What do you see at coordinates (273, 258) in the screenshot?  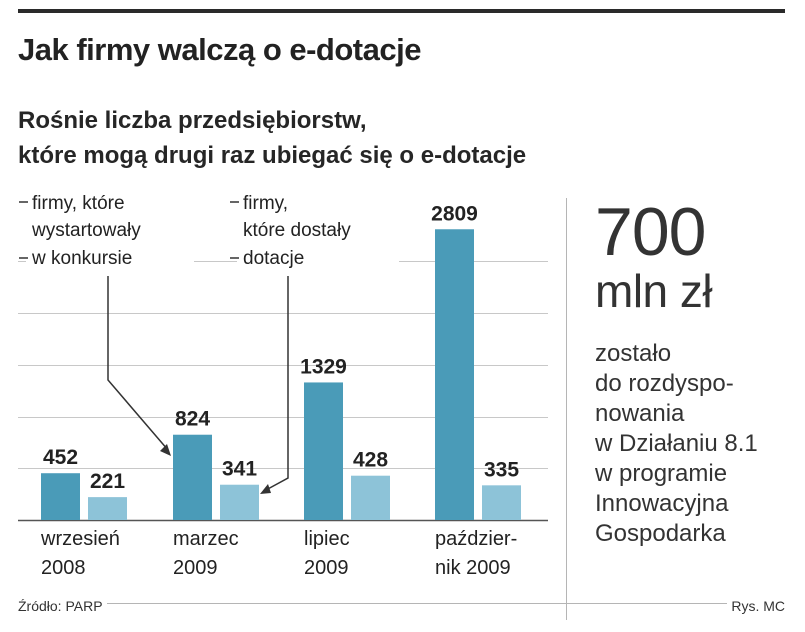 I see `legend-label-received: dotacje` at bounding box center [273, 258].